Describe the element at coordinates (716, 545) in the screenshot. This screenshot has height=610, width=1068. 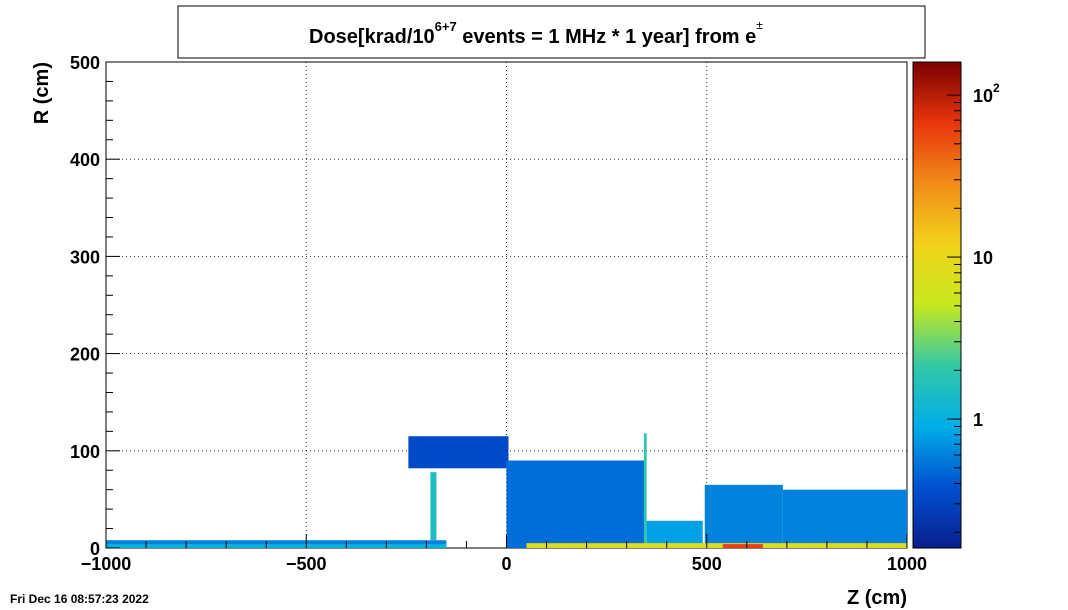
I see `dose-region-hot-core` at that location.